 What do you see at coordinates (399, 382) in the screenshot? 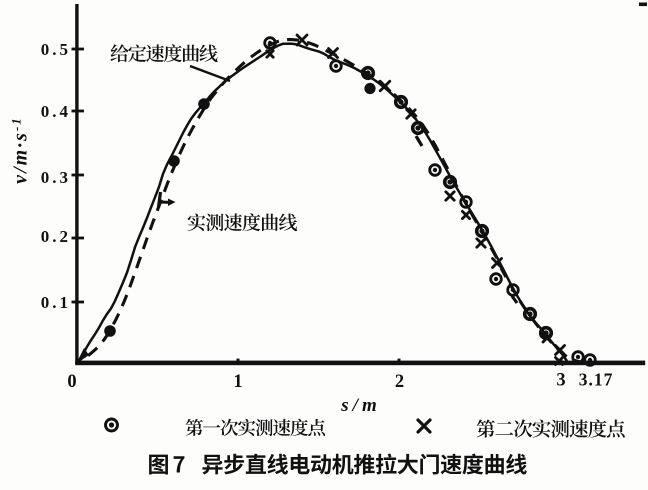
I see `svg-text: 2` at bounding box center [399, 382].